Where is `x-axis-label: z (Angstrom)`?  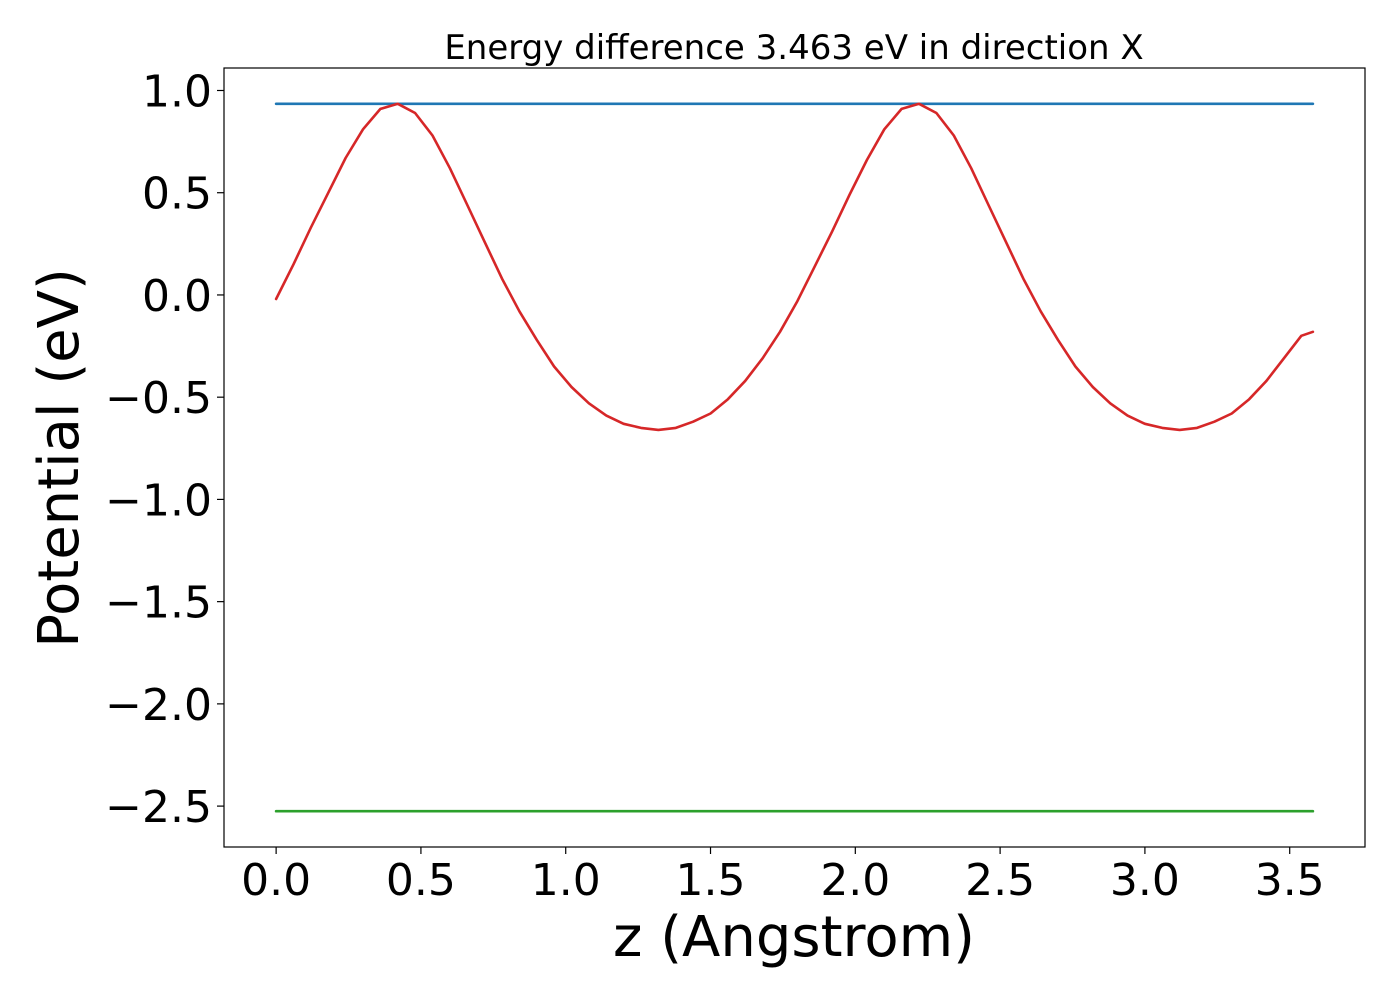
x-axis-label: z (Angstrom) is located at coordinates (794, 937).